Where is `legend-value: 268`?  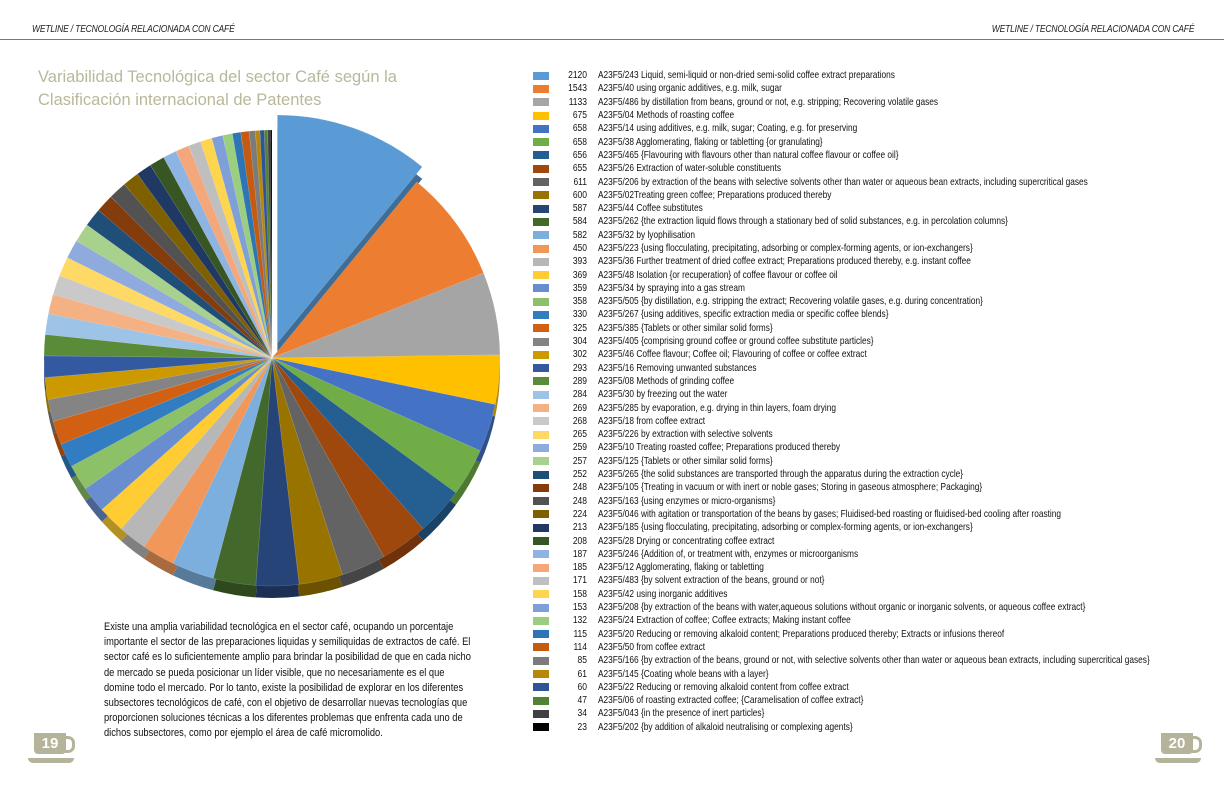
legend-value: 268 is located at coordinates (579, 421).